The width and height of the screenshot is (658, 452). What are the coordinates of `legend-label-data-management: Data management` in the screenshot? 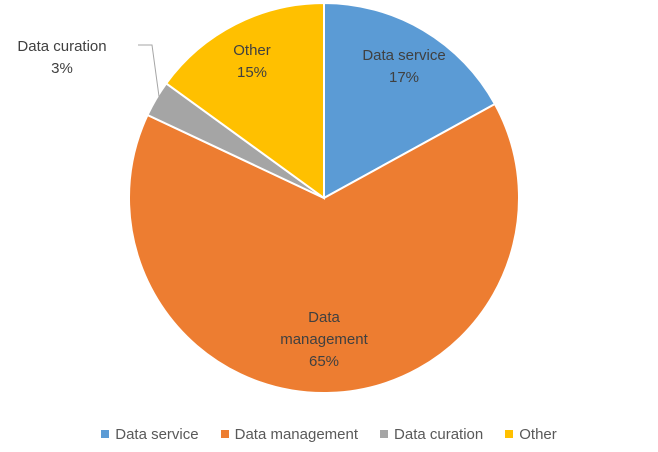 It's located at (296, 434).